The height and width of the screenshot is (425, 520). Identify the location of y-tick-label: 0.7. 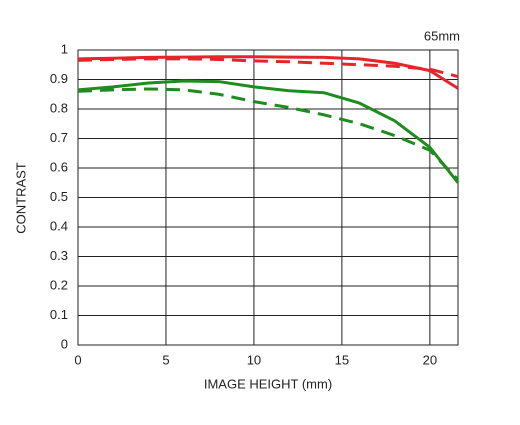
(59, 137).